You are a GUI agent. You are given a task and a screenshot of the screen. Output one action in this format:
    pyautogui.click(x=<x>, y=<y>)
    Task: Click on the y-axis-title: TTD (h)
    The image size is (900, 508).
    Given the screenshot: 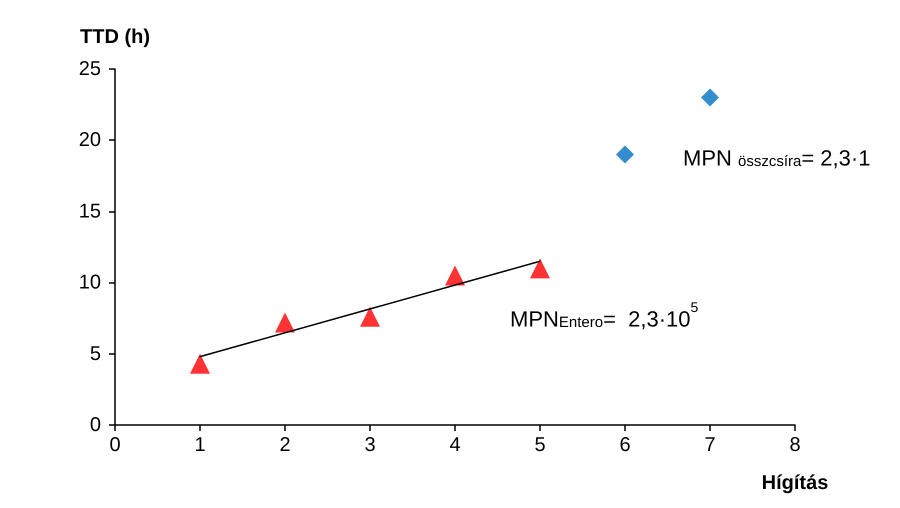 What is the action you would take?
    pyautogui.click(x=115, y=37)
    